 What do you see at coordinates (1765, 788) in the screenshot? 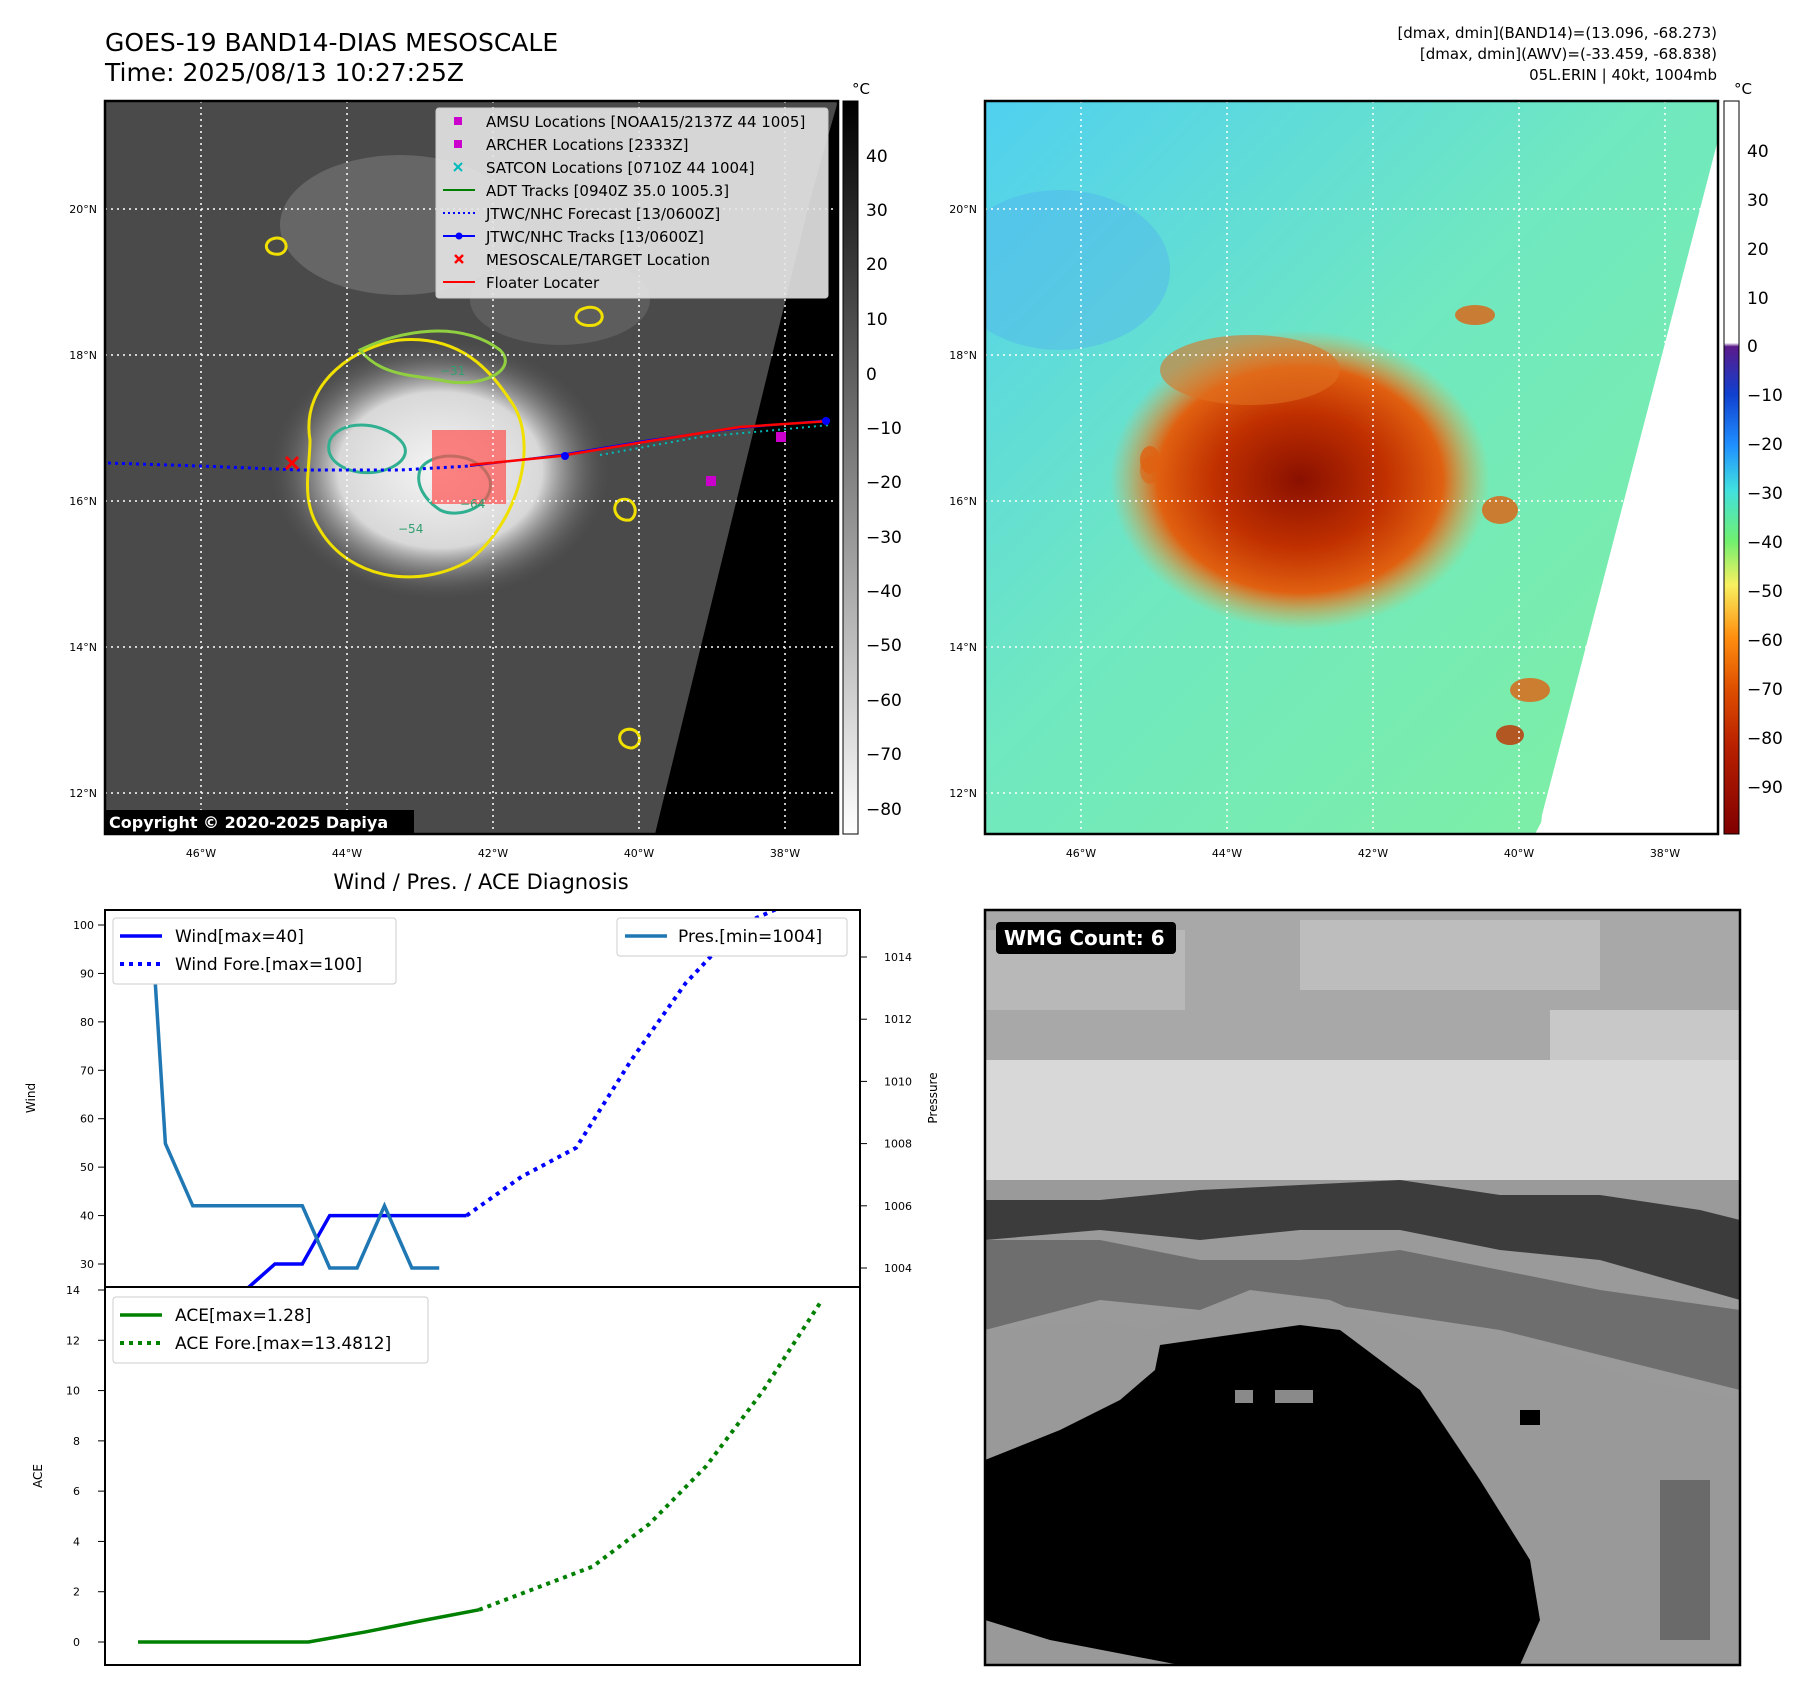
I see `col-cb-tick: −90` at bounding box center [1765, 788].